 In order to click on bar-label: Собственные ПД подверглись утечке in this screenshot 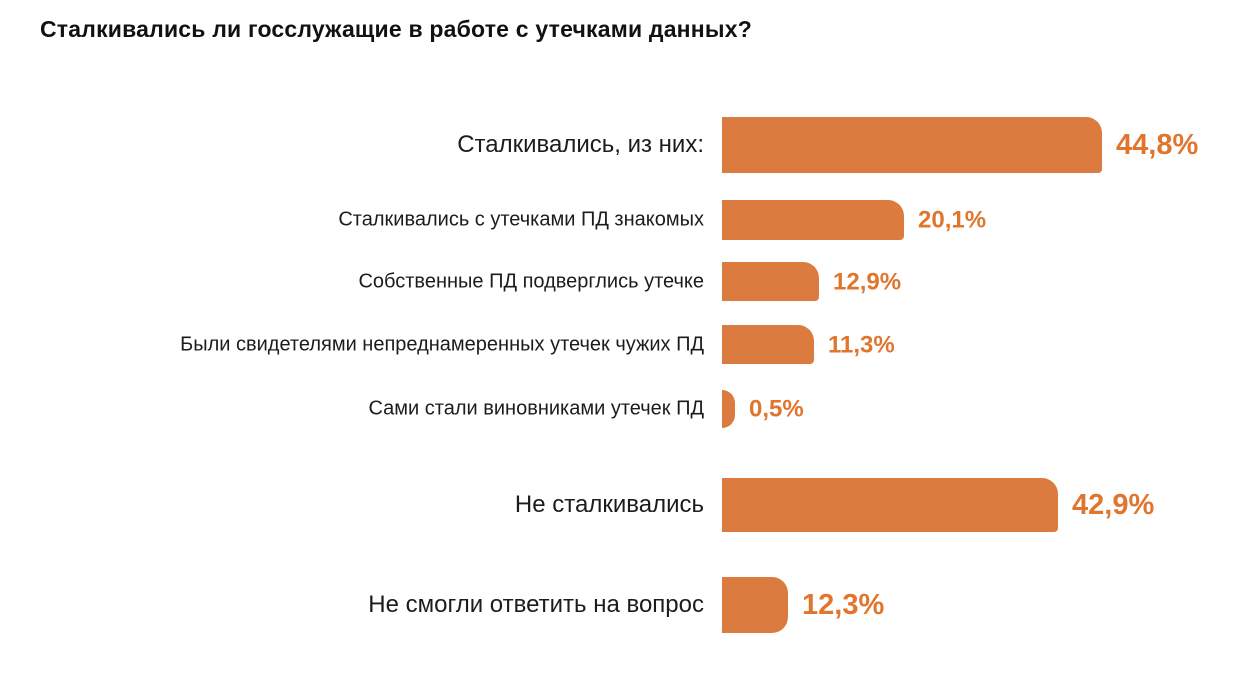, I will do `click(531, 281)`.